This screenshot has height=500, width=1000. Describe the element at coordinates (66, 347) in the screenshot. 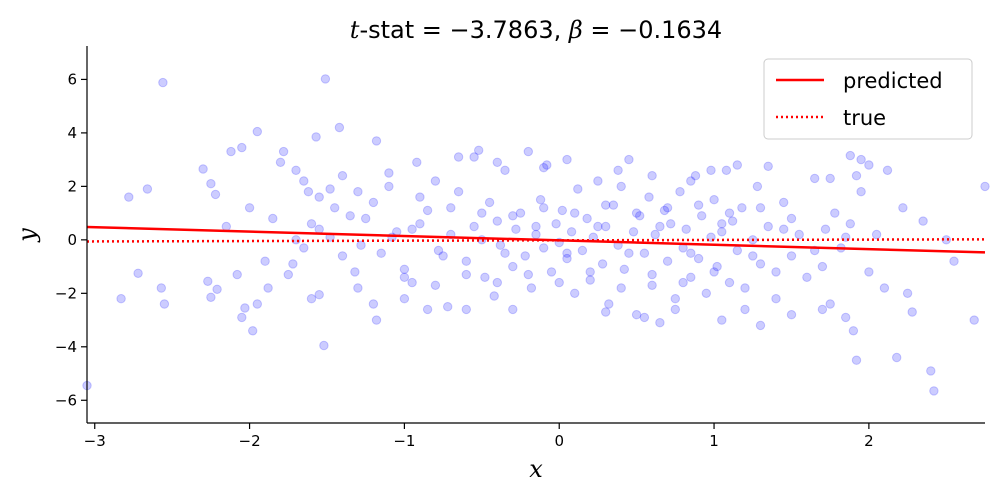

I see `y-tick-label: −4` at that location.